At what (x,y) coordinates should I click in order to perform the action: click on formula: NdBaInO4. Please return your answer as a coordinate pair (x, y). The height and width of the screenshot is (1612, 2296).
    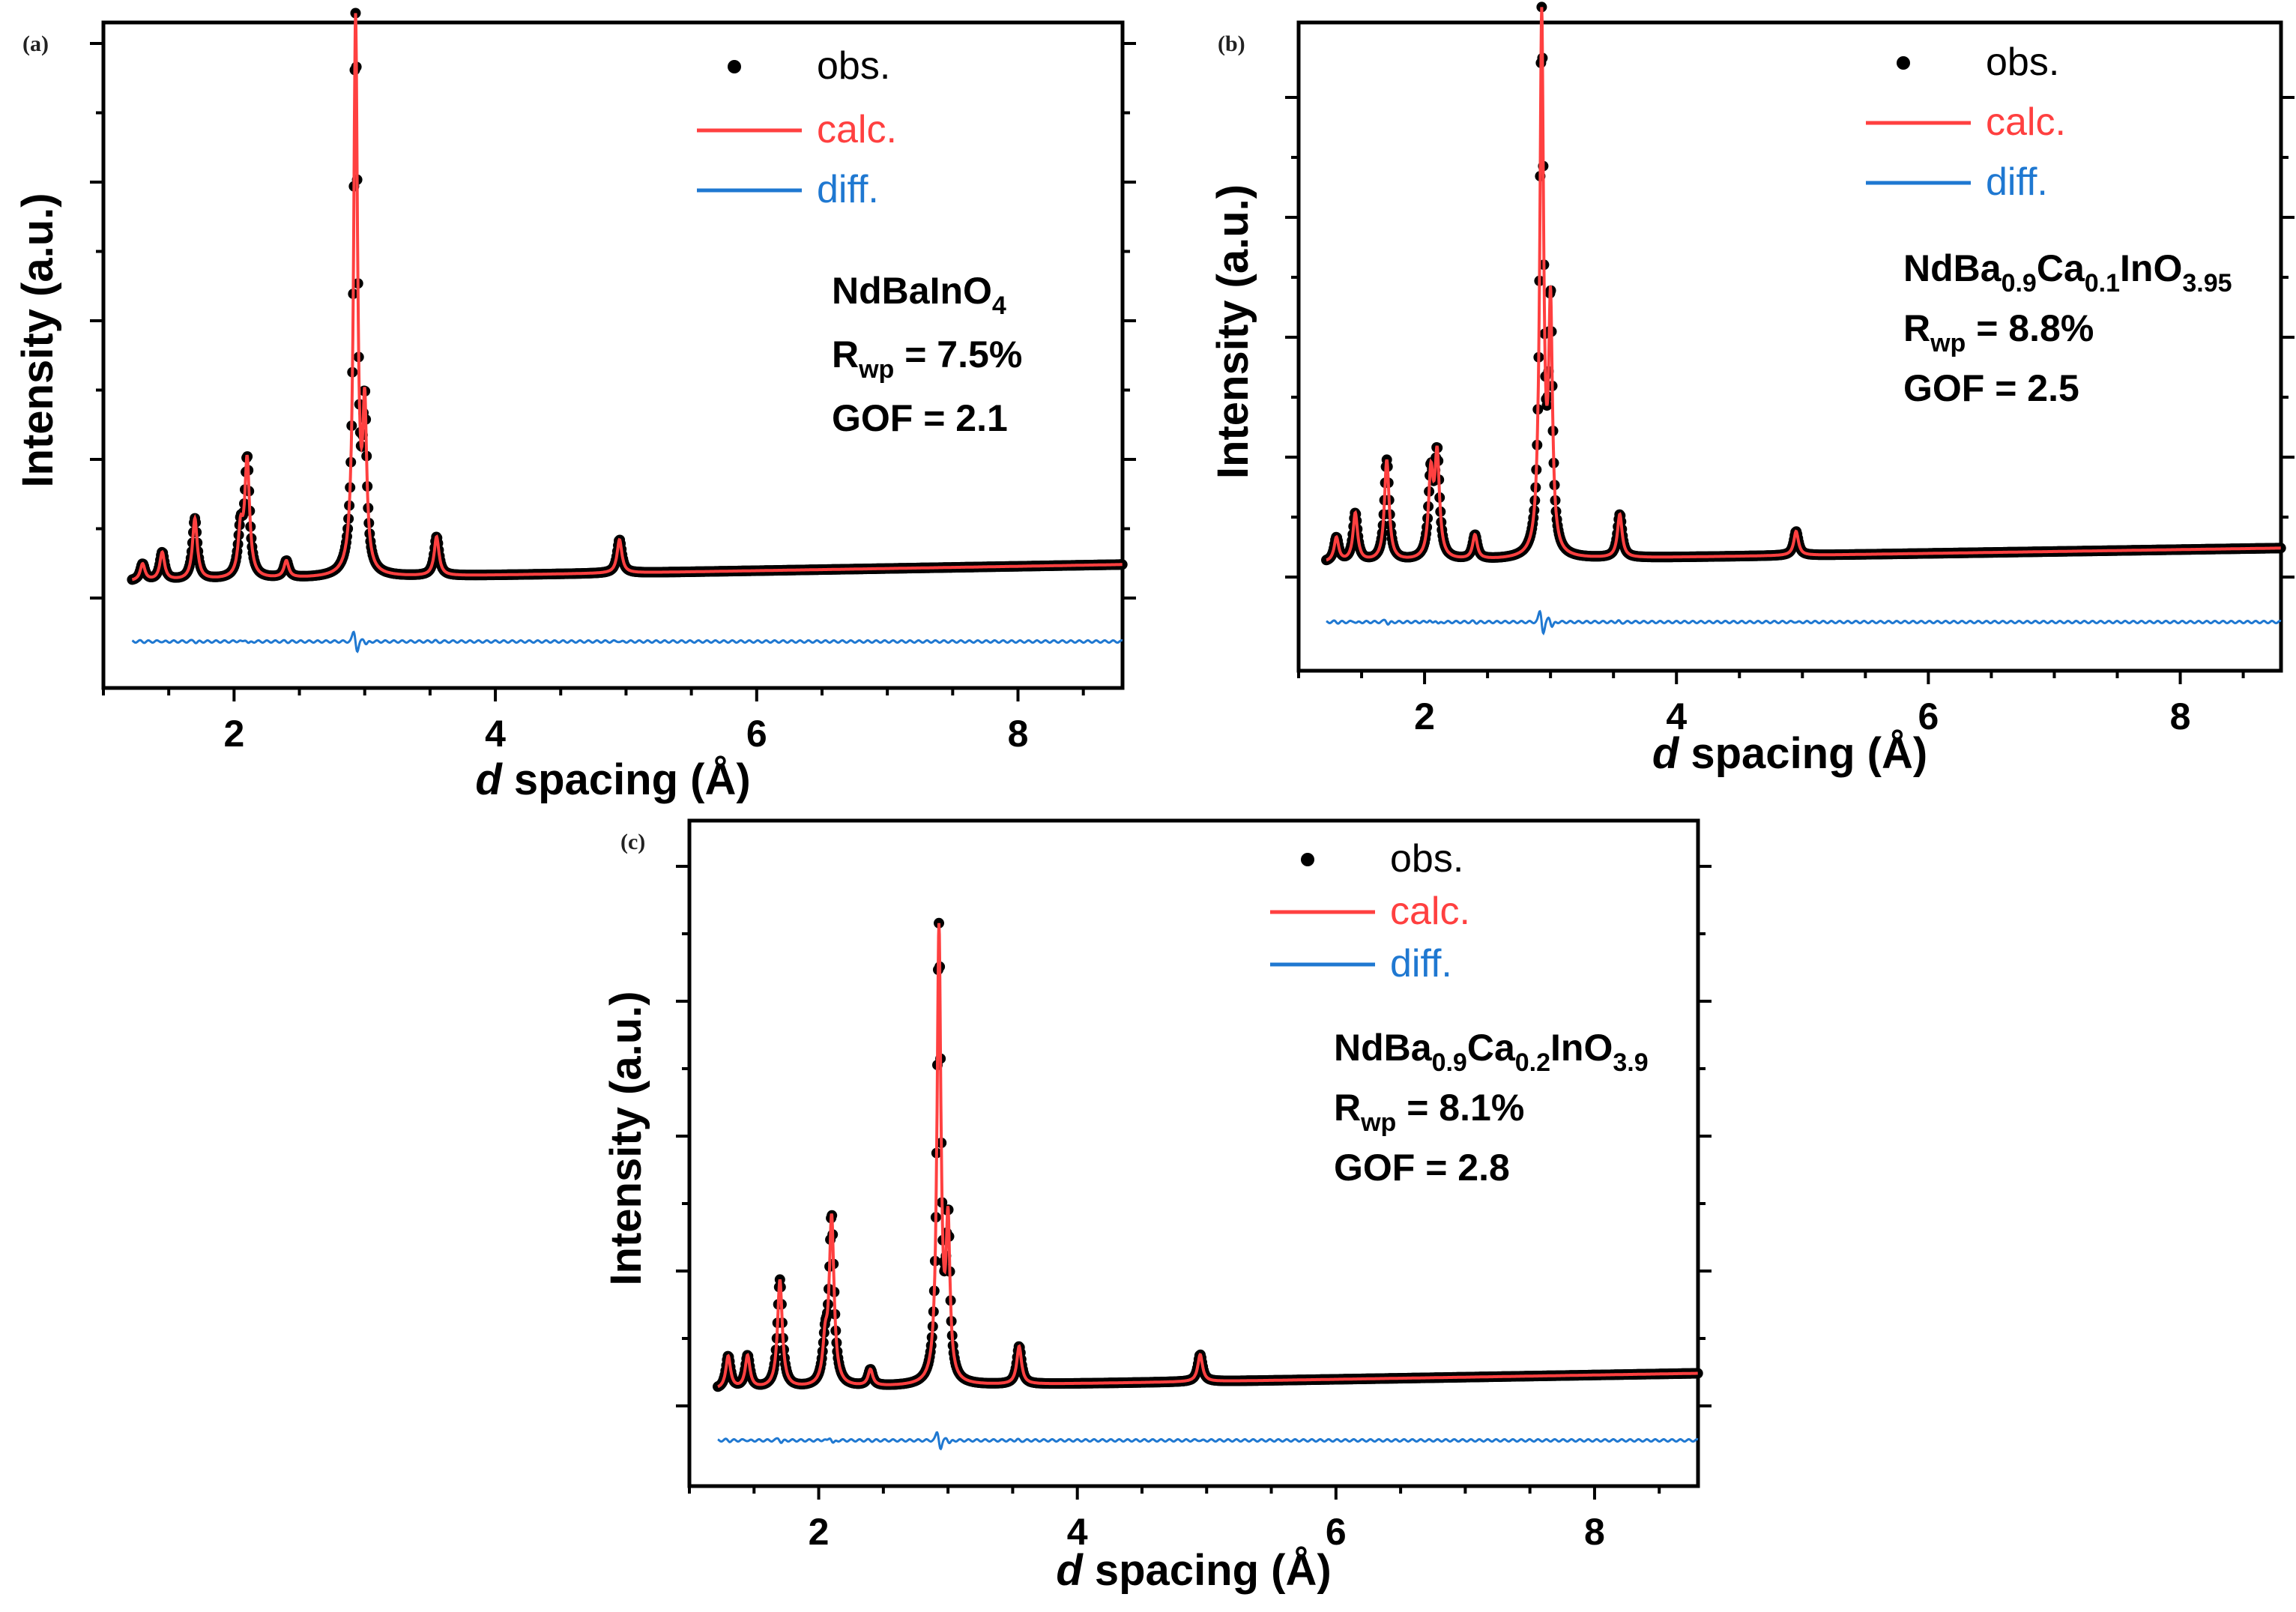
    Looking at the image, I should click on (919, 295).